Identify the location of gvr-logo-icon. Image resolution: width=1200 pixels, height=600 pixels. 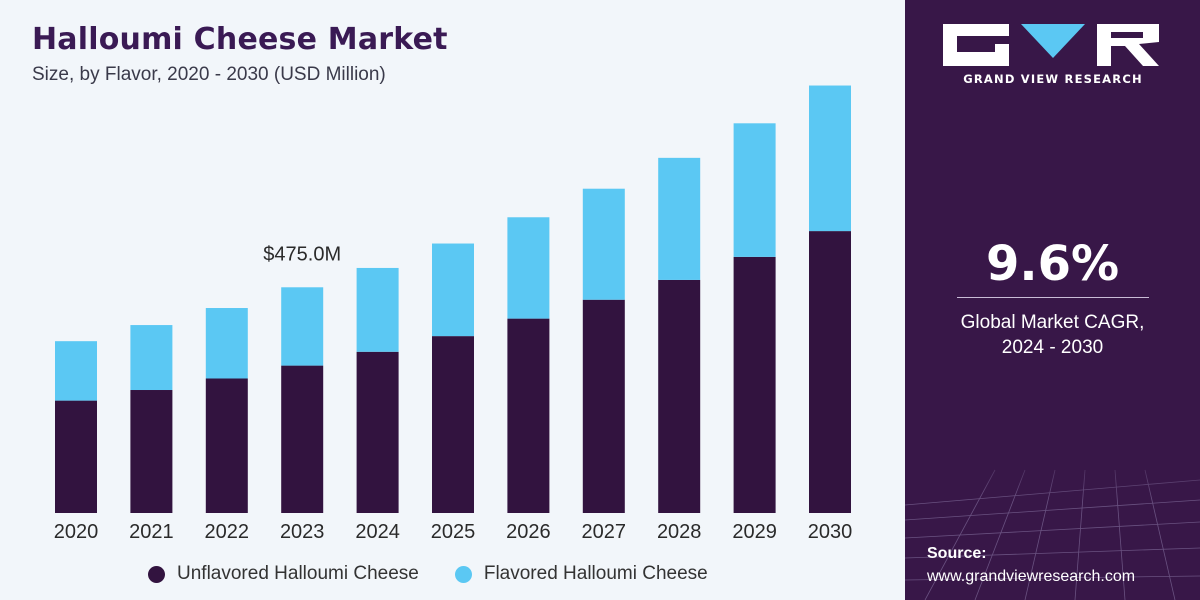
(1051, 45).